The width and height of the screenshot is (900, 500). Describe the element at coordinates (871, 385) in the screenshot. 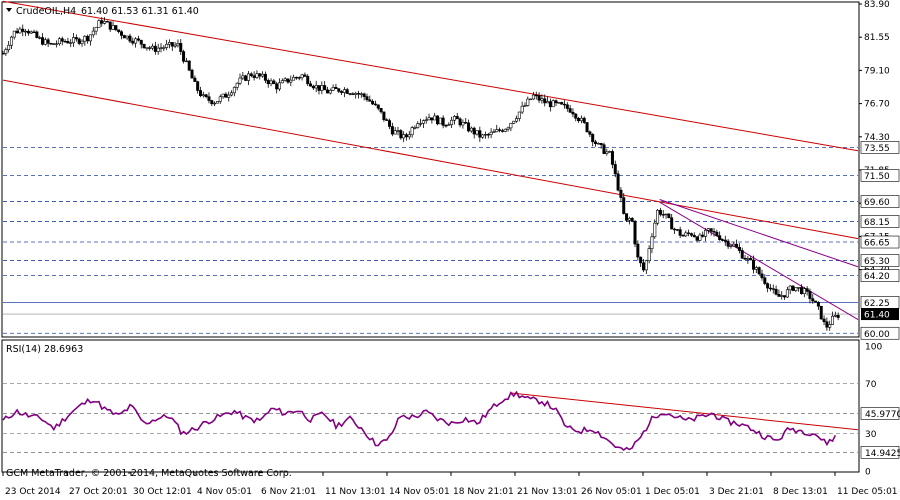

I see `rsi-tick-label: 70` at that location.